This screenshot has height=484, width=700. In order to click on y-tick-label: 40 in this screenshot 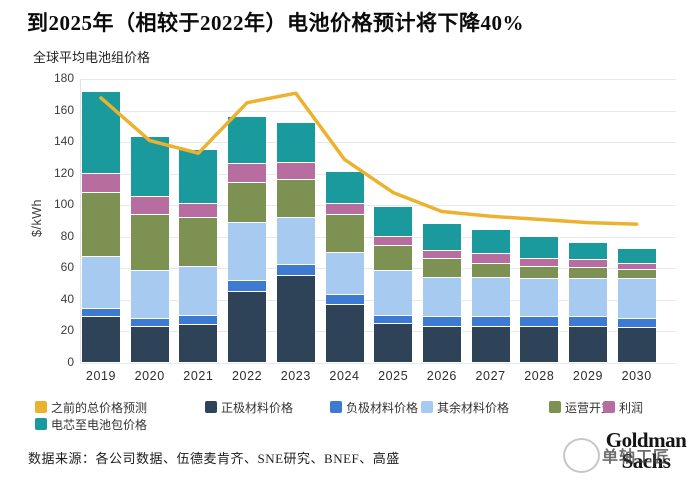, I will do `click(67, 298)`.